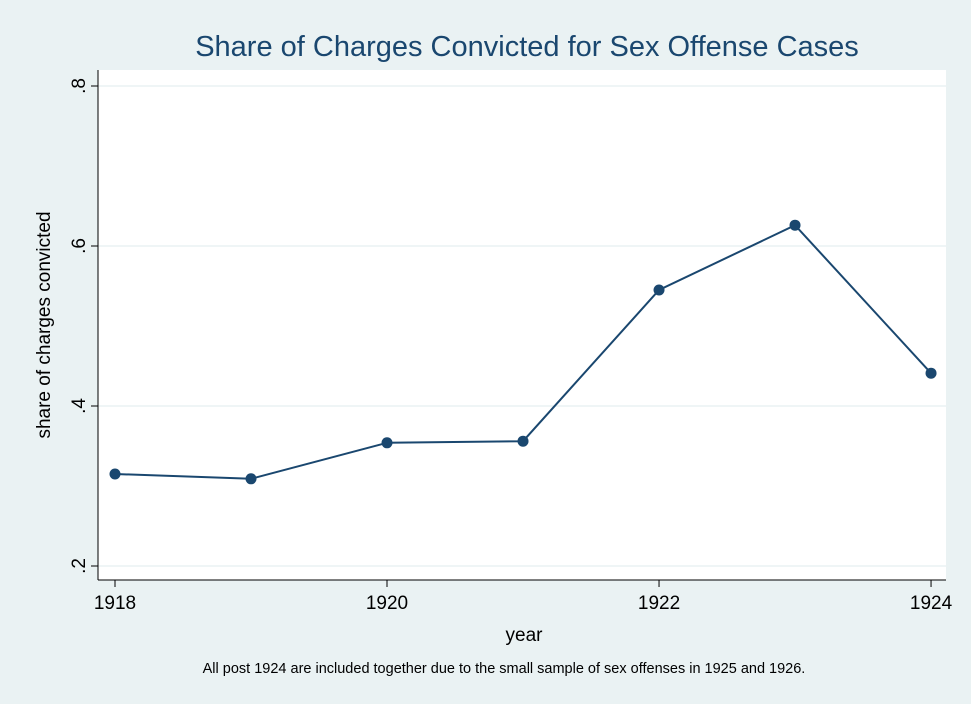  Describe the element at coordinates (387, 603) in the screenshot. I see `x-tick-label: 1920` at that location.